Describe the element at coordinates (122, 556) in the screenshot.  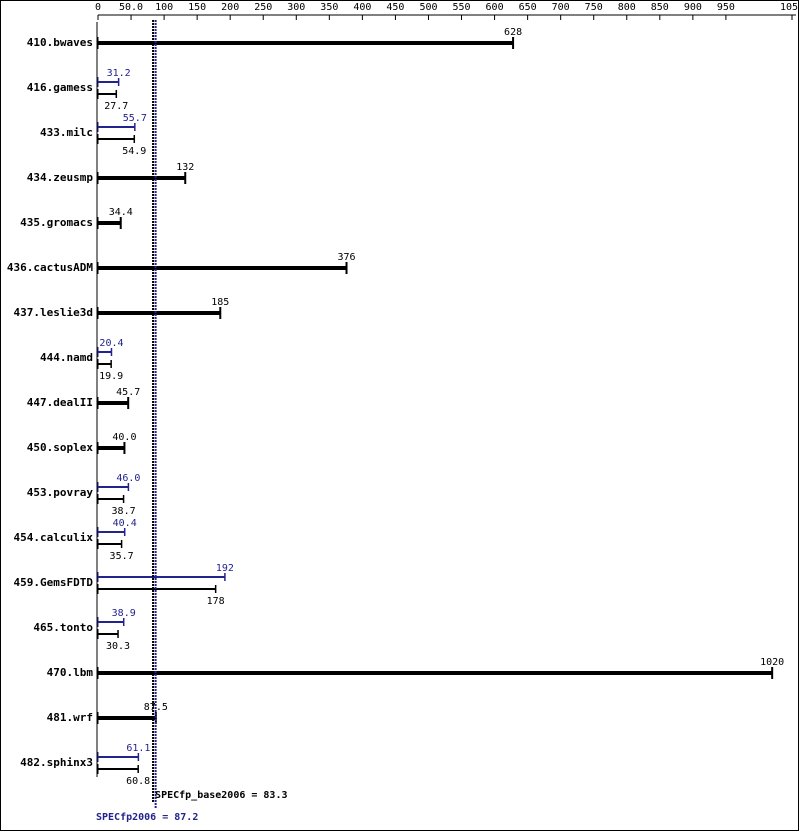
I see `value-label: 35.7` at that location.